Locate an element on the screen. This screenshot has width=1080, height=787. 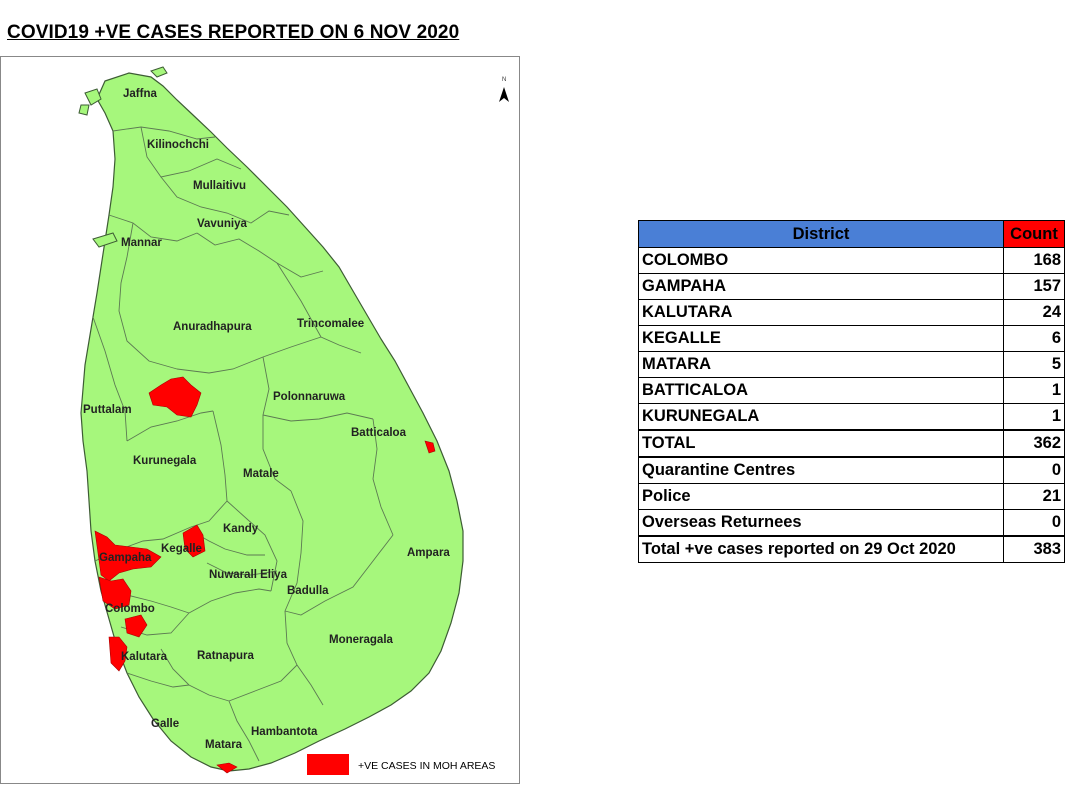
north-letter: N is located at coordinates (504, 80).